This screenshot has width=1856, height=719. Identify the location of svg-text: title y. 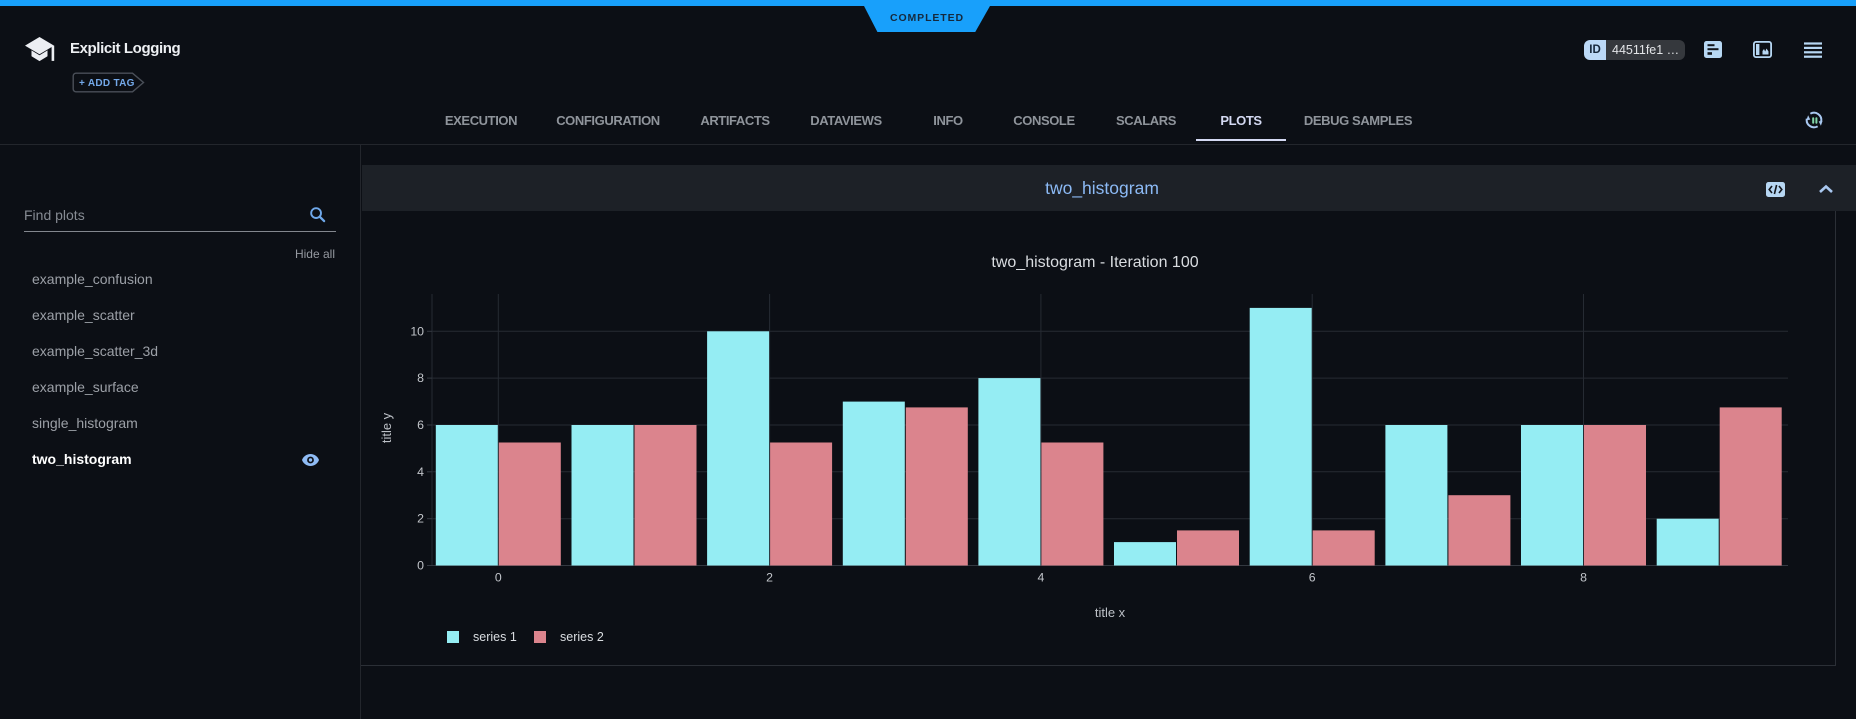
(386, 427).